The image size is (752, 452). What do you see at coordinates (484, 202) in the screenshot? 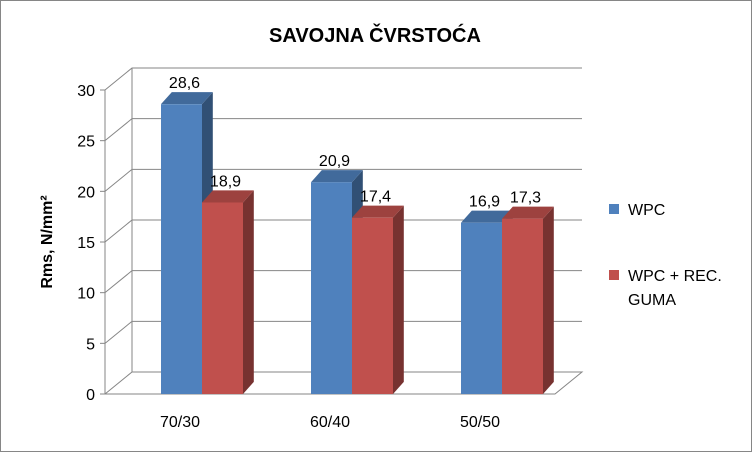
I see `data-label: 16,9` at bounding box center [484, 202].